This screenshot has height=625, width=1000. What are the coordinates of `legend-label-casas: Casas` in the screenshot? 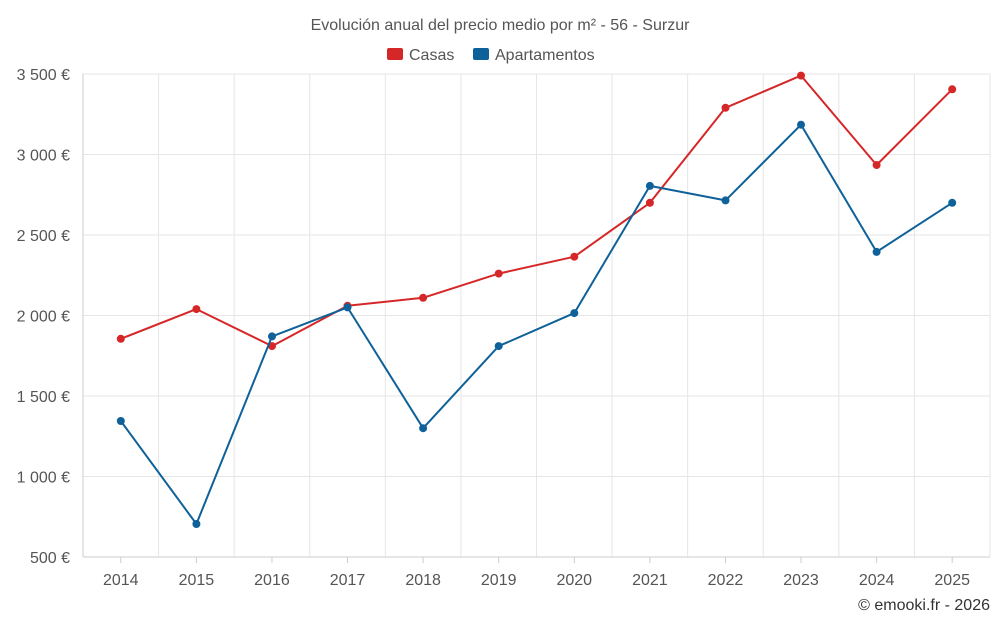 It's located at (431, 55).